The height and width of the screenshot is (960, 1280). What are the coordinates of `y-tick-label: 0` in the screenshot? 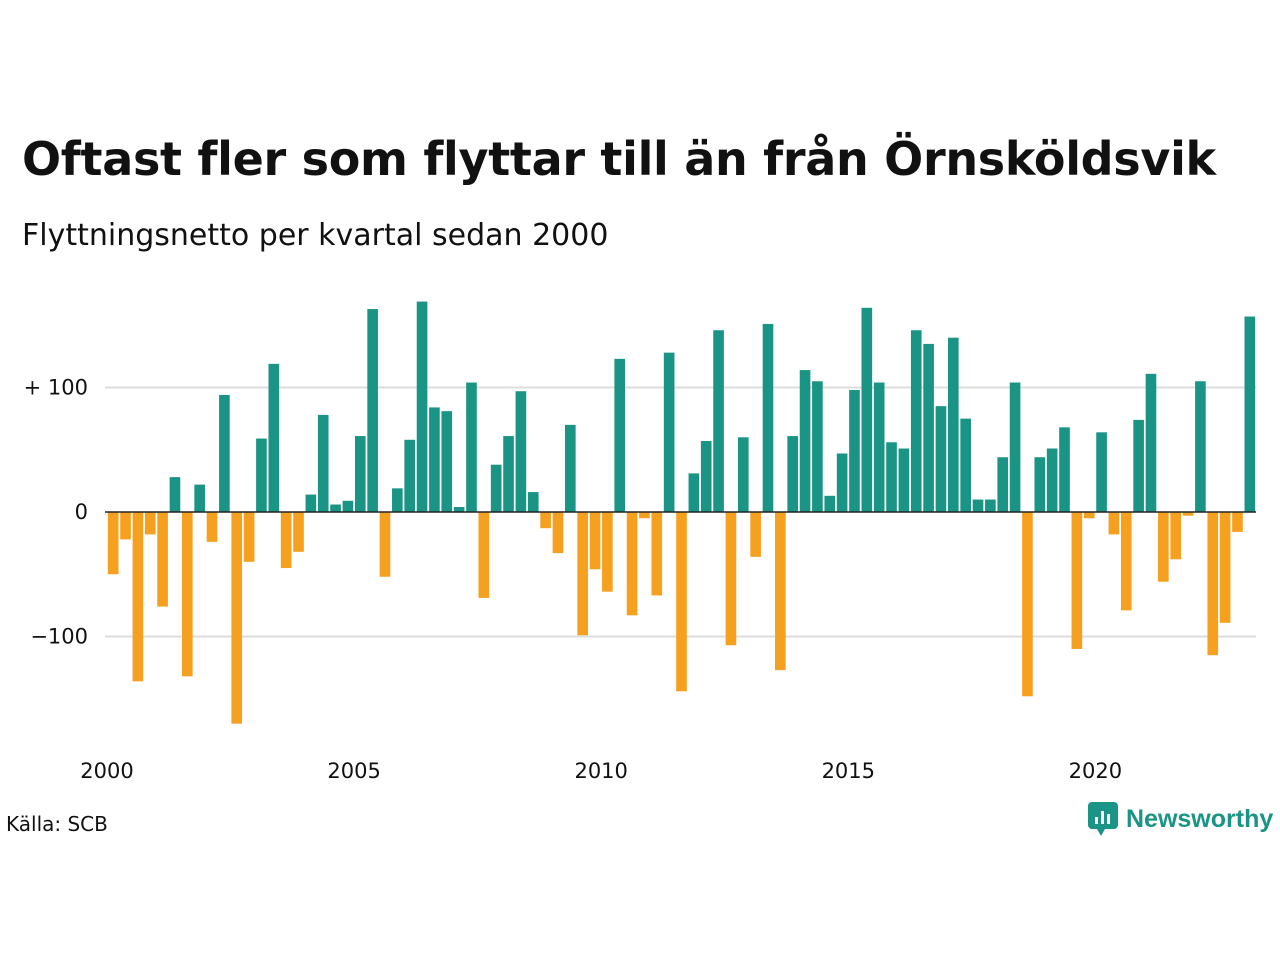 It's located at (81, 512).